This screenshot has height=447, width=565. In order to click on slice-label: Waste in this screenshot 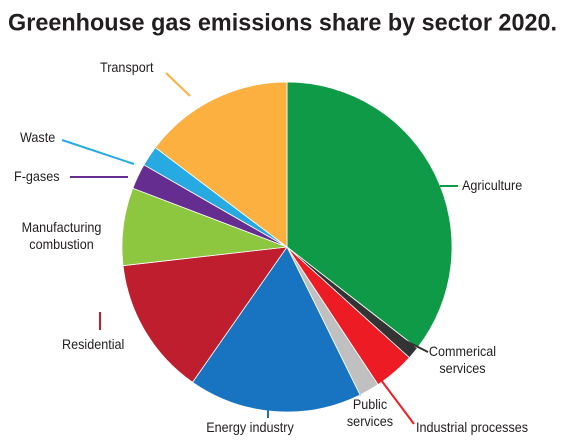, I will do `click(38, 137)`.